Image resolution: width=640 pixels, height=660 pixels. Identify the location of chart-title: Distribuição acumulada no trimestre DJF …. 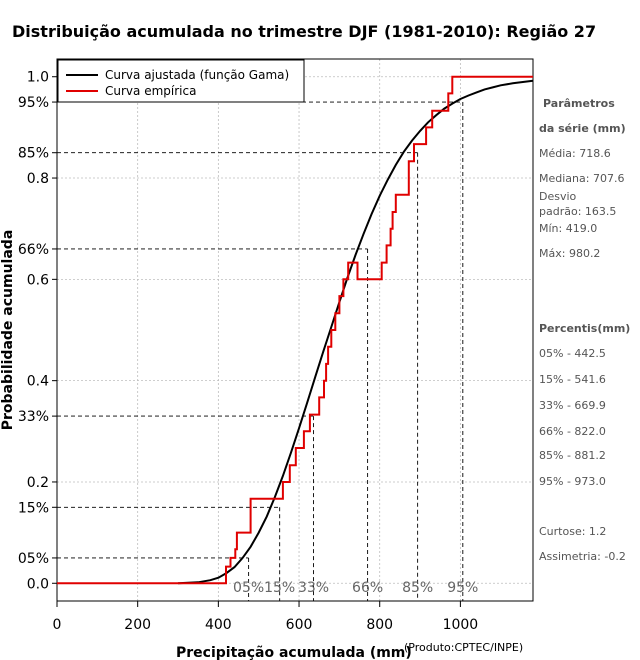
(304, 31).